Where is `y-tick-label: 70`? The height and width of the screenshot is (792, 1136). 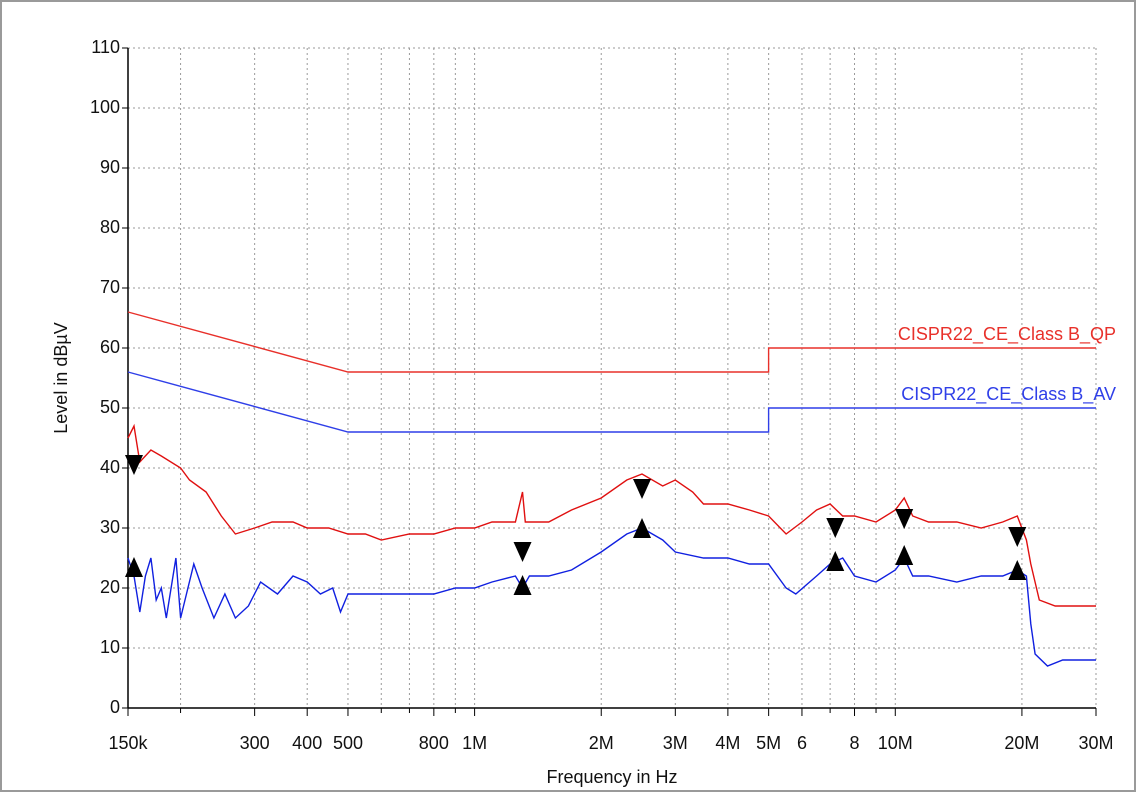
y-tick-label: 70 is located at coordinates (110, 287).